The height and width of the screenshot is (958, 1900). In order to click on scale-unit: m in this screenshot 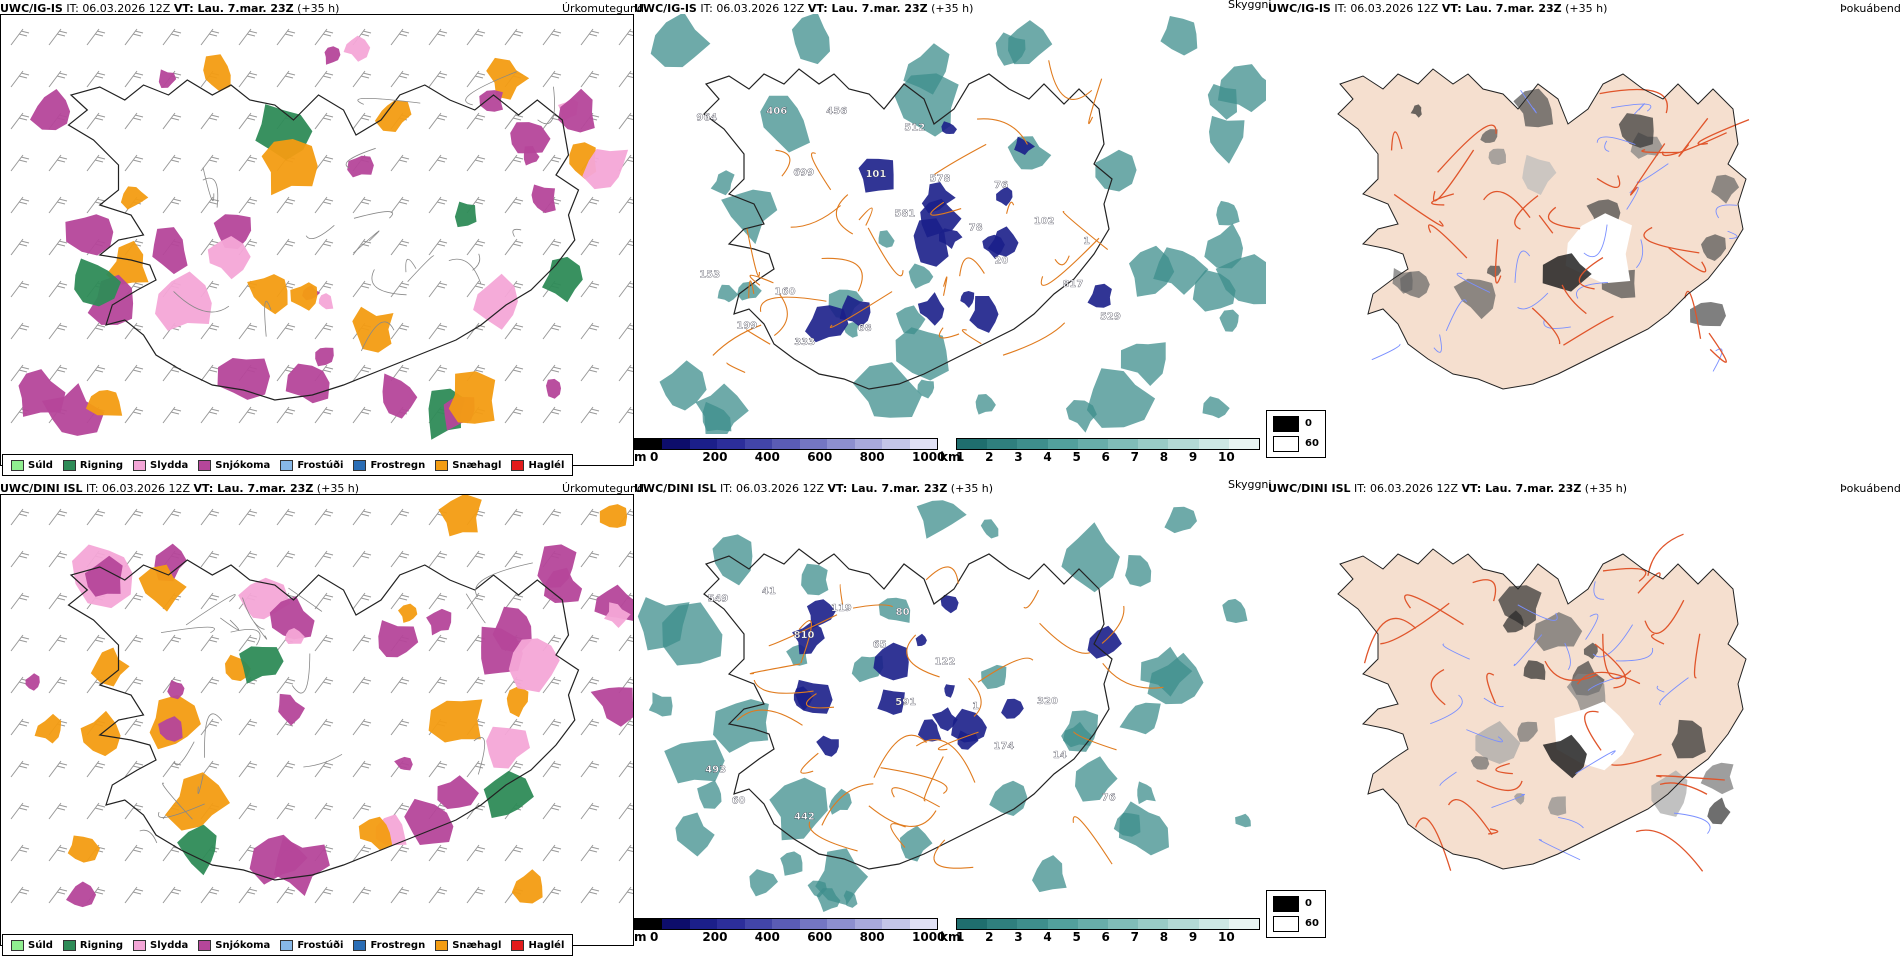, I will do `click(640, 937)`.